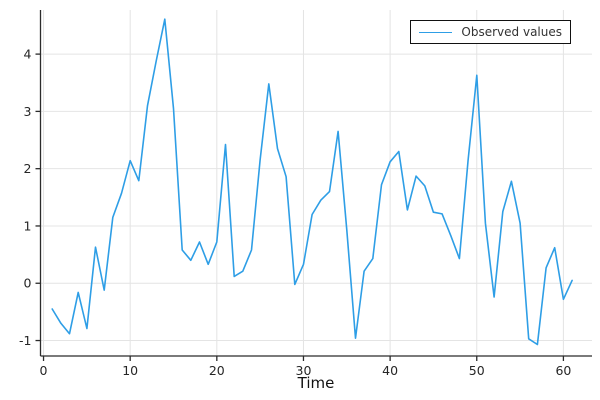 The image size is (600, 400). Describe the element at coordinates (130, 370) in the screenshot. I see `x-tick-label: 10` at that location.